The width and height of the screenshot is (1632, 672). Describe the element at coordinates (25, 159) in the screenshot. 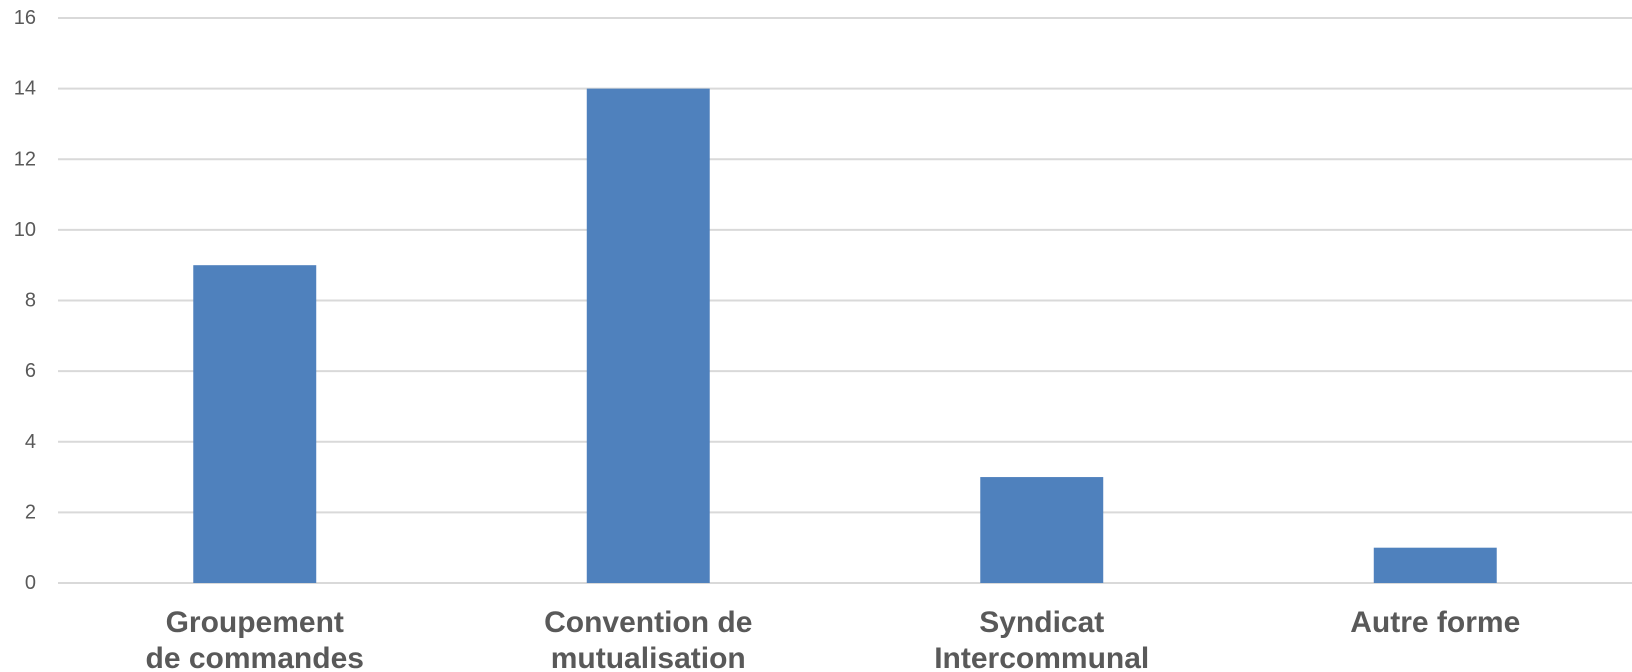

I see `y-tick-label: 12` at that location.